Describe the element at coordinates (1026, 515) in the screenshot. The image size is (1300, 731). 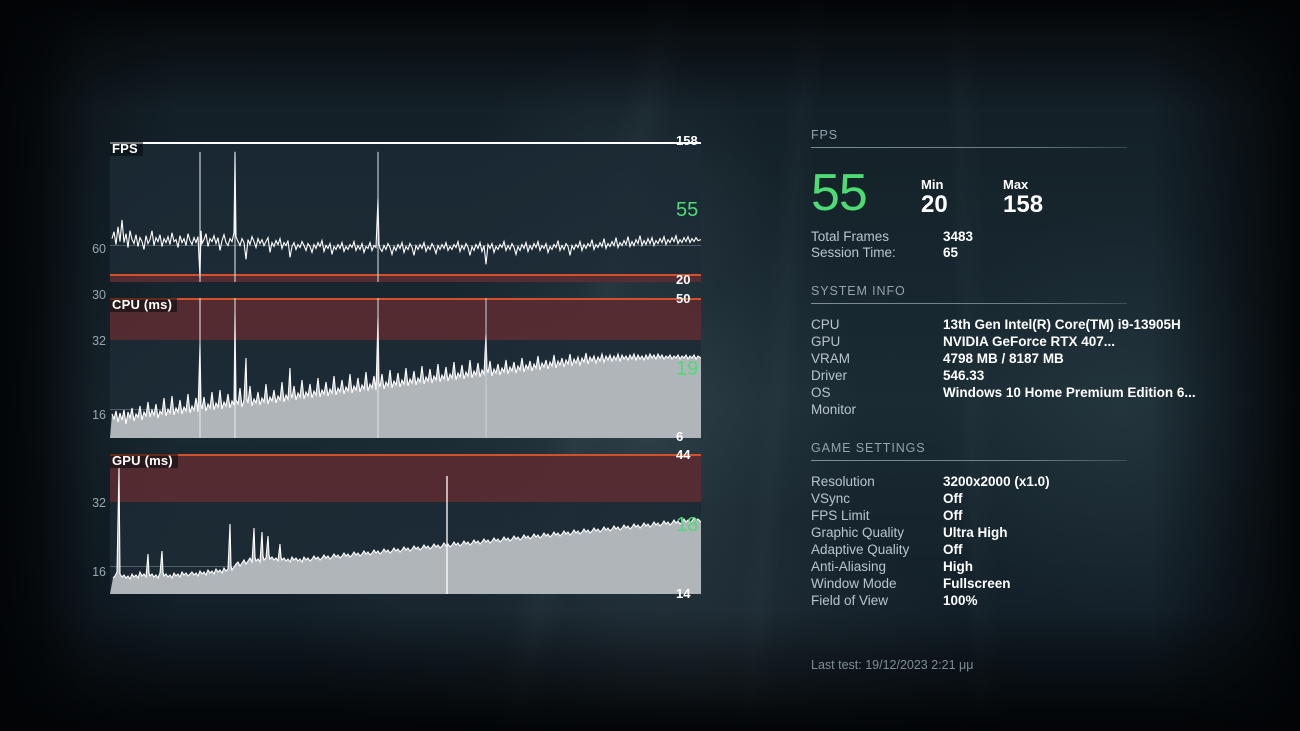
I see `game-setting-row: FPS Limit Off` at that location.